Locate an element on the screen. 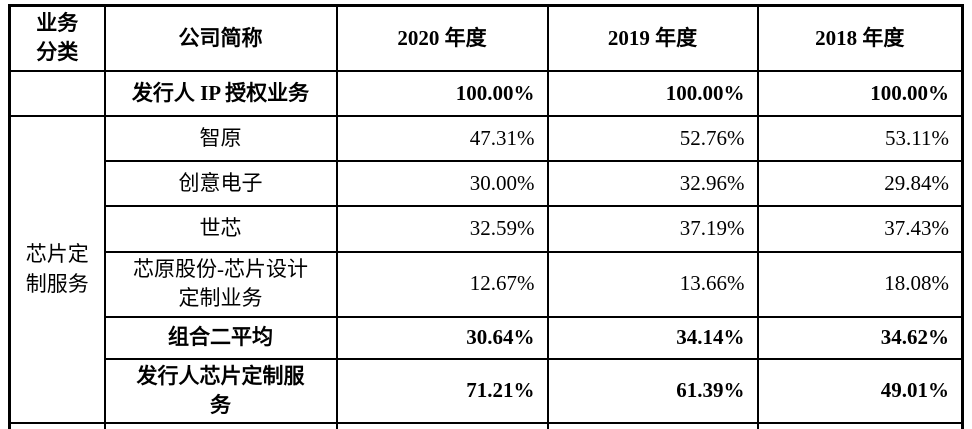 The height and width of the screenshot is (429, 972). table-row-gucx: 创意电子 30.00% 32.96% 29.84% is located at coordinates (487, 183).